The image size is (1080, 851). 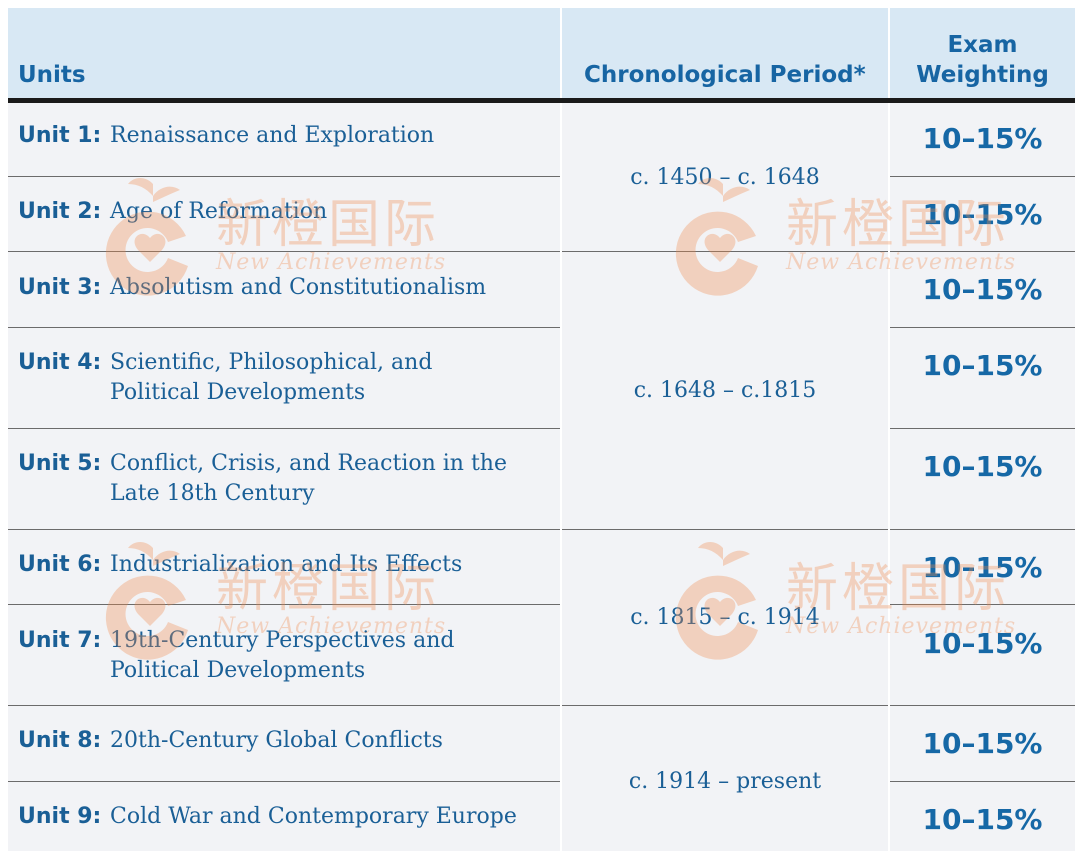 I want to click on period-label: c. 1815 – c. 1914, so click(x=725, y=617).